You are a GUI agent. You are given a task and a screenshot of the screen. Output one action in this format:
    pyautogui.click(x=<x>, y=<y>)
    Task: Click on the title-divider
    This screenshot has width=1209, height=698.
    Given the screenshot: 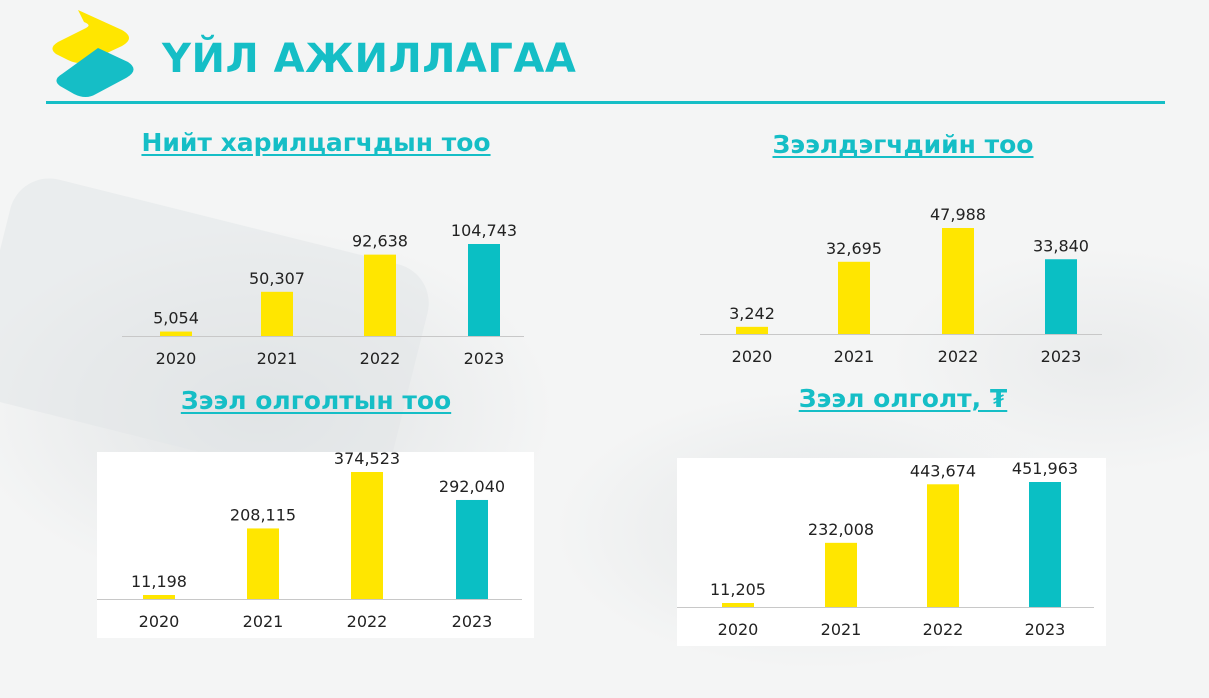 What is the action you would take?
    pyautogui.click(x=605, y=102)
    